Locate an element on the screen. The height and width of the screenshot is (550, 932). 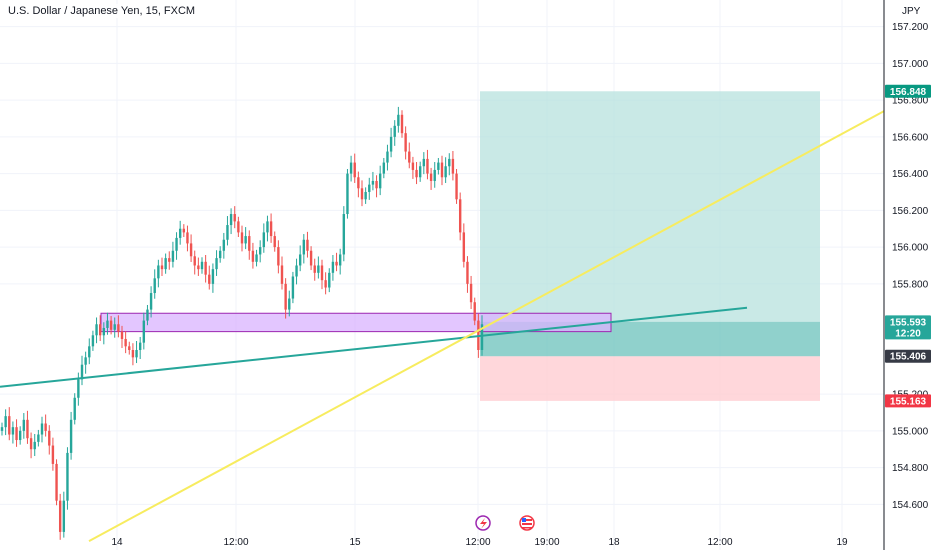
time-axis: 14 12:00 15 12:00 19:00 18 12:00 19 is located at coordinates (479, 542).